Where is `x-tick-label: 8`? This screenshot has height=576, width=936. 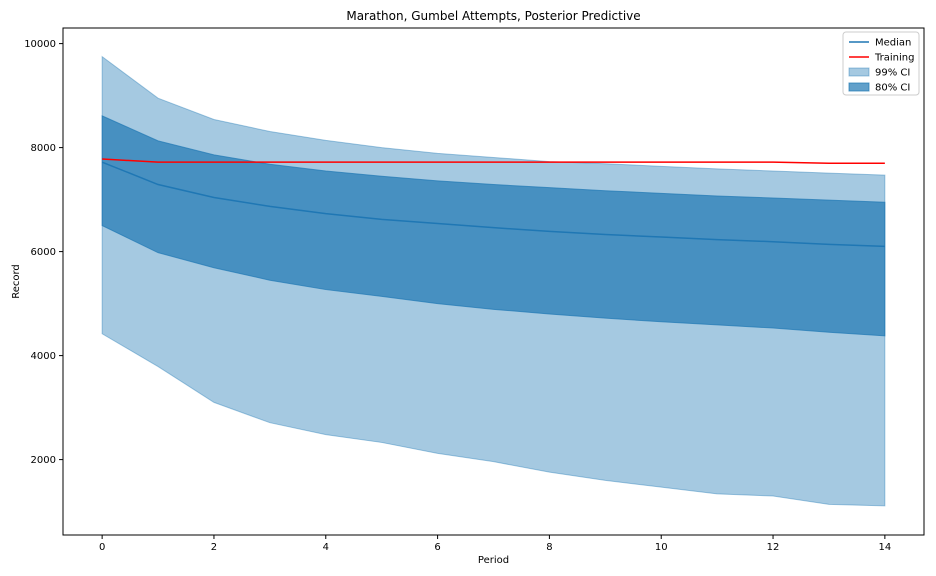 x-tick-label: 8 is located at coordinates (549, 547).